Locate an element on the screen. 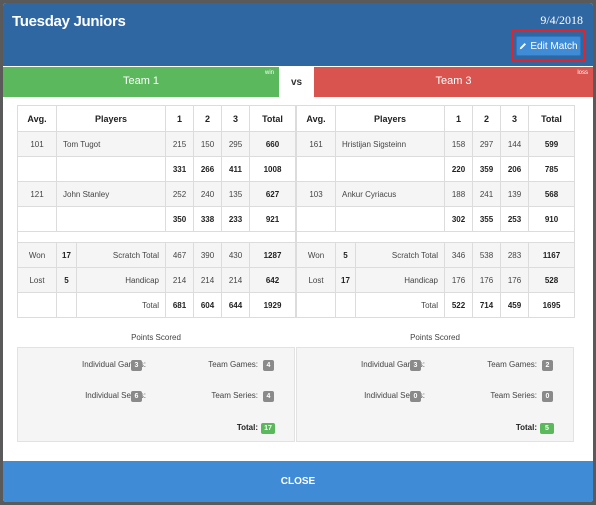 Image resolution: width=596 pixels, height=505 pixels. individual-series-points: 0 is located at coordinates (415, 396).